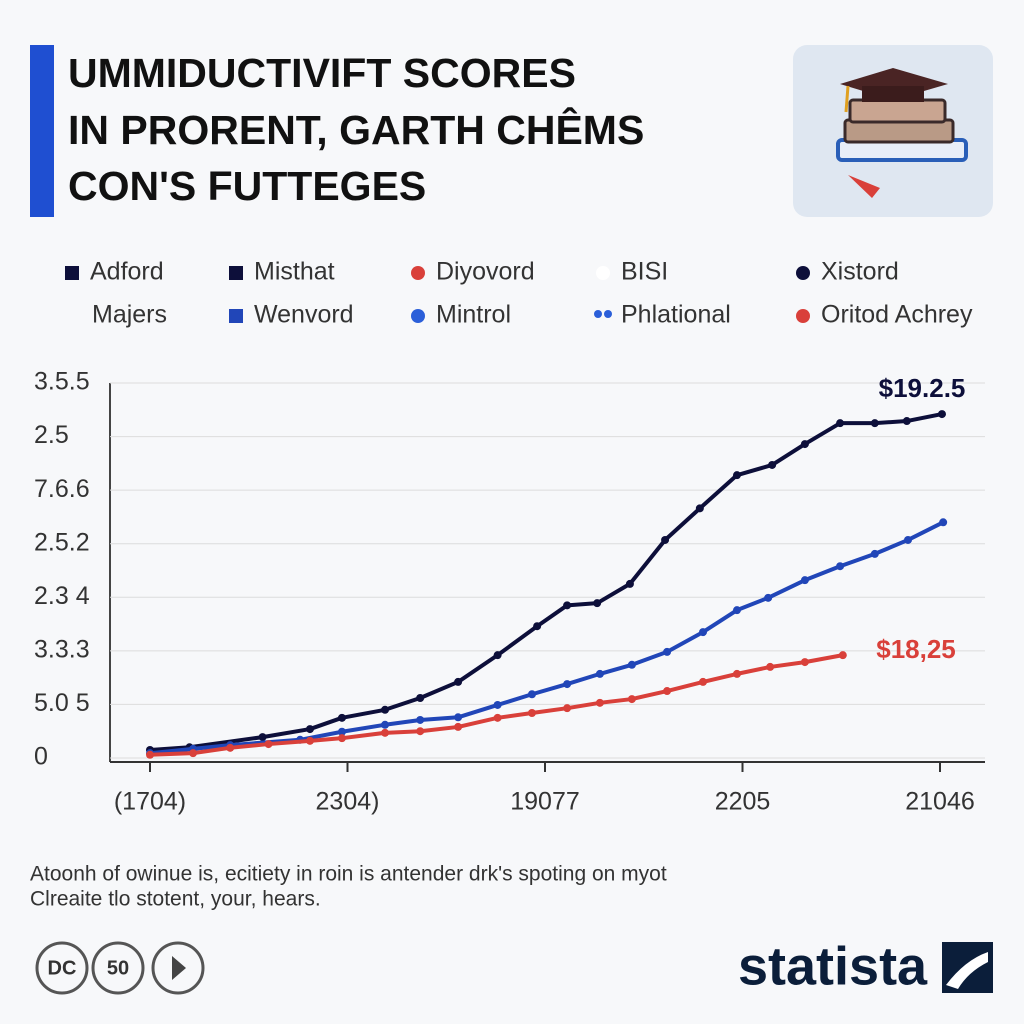 This screenshot has height=1024, width=1024. What do you see at coordinates (893, 131) in the screenshot?
I see `icon` at bounding box center [893, 131].